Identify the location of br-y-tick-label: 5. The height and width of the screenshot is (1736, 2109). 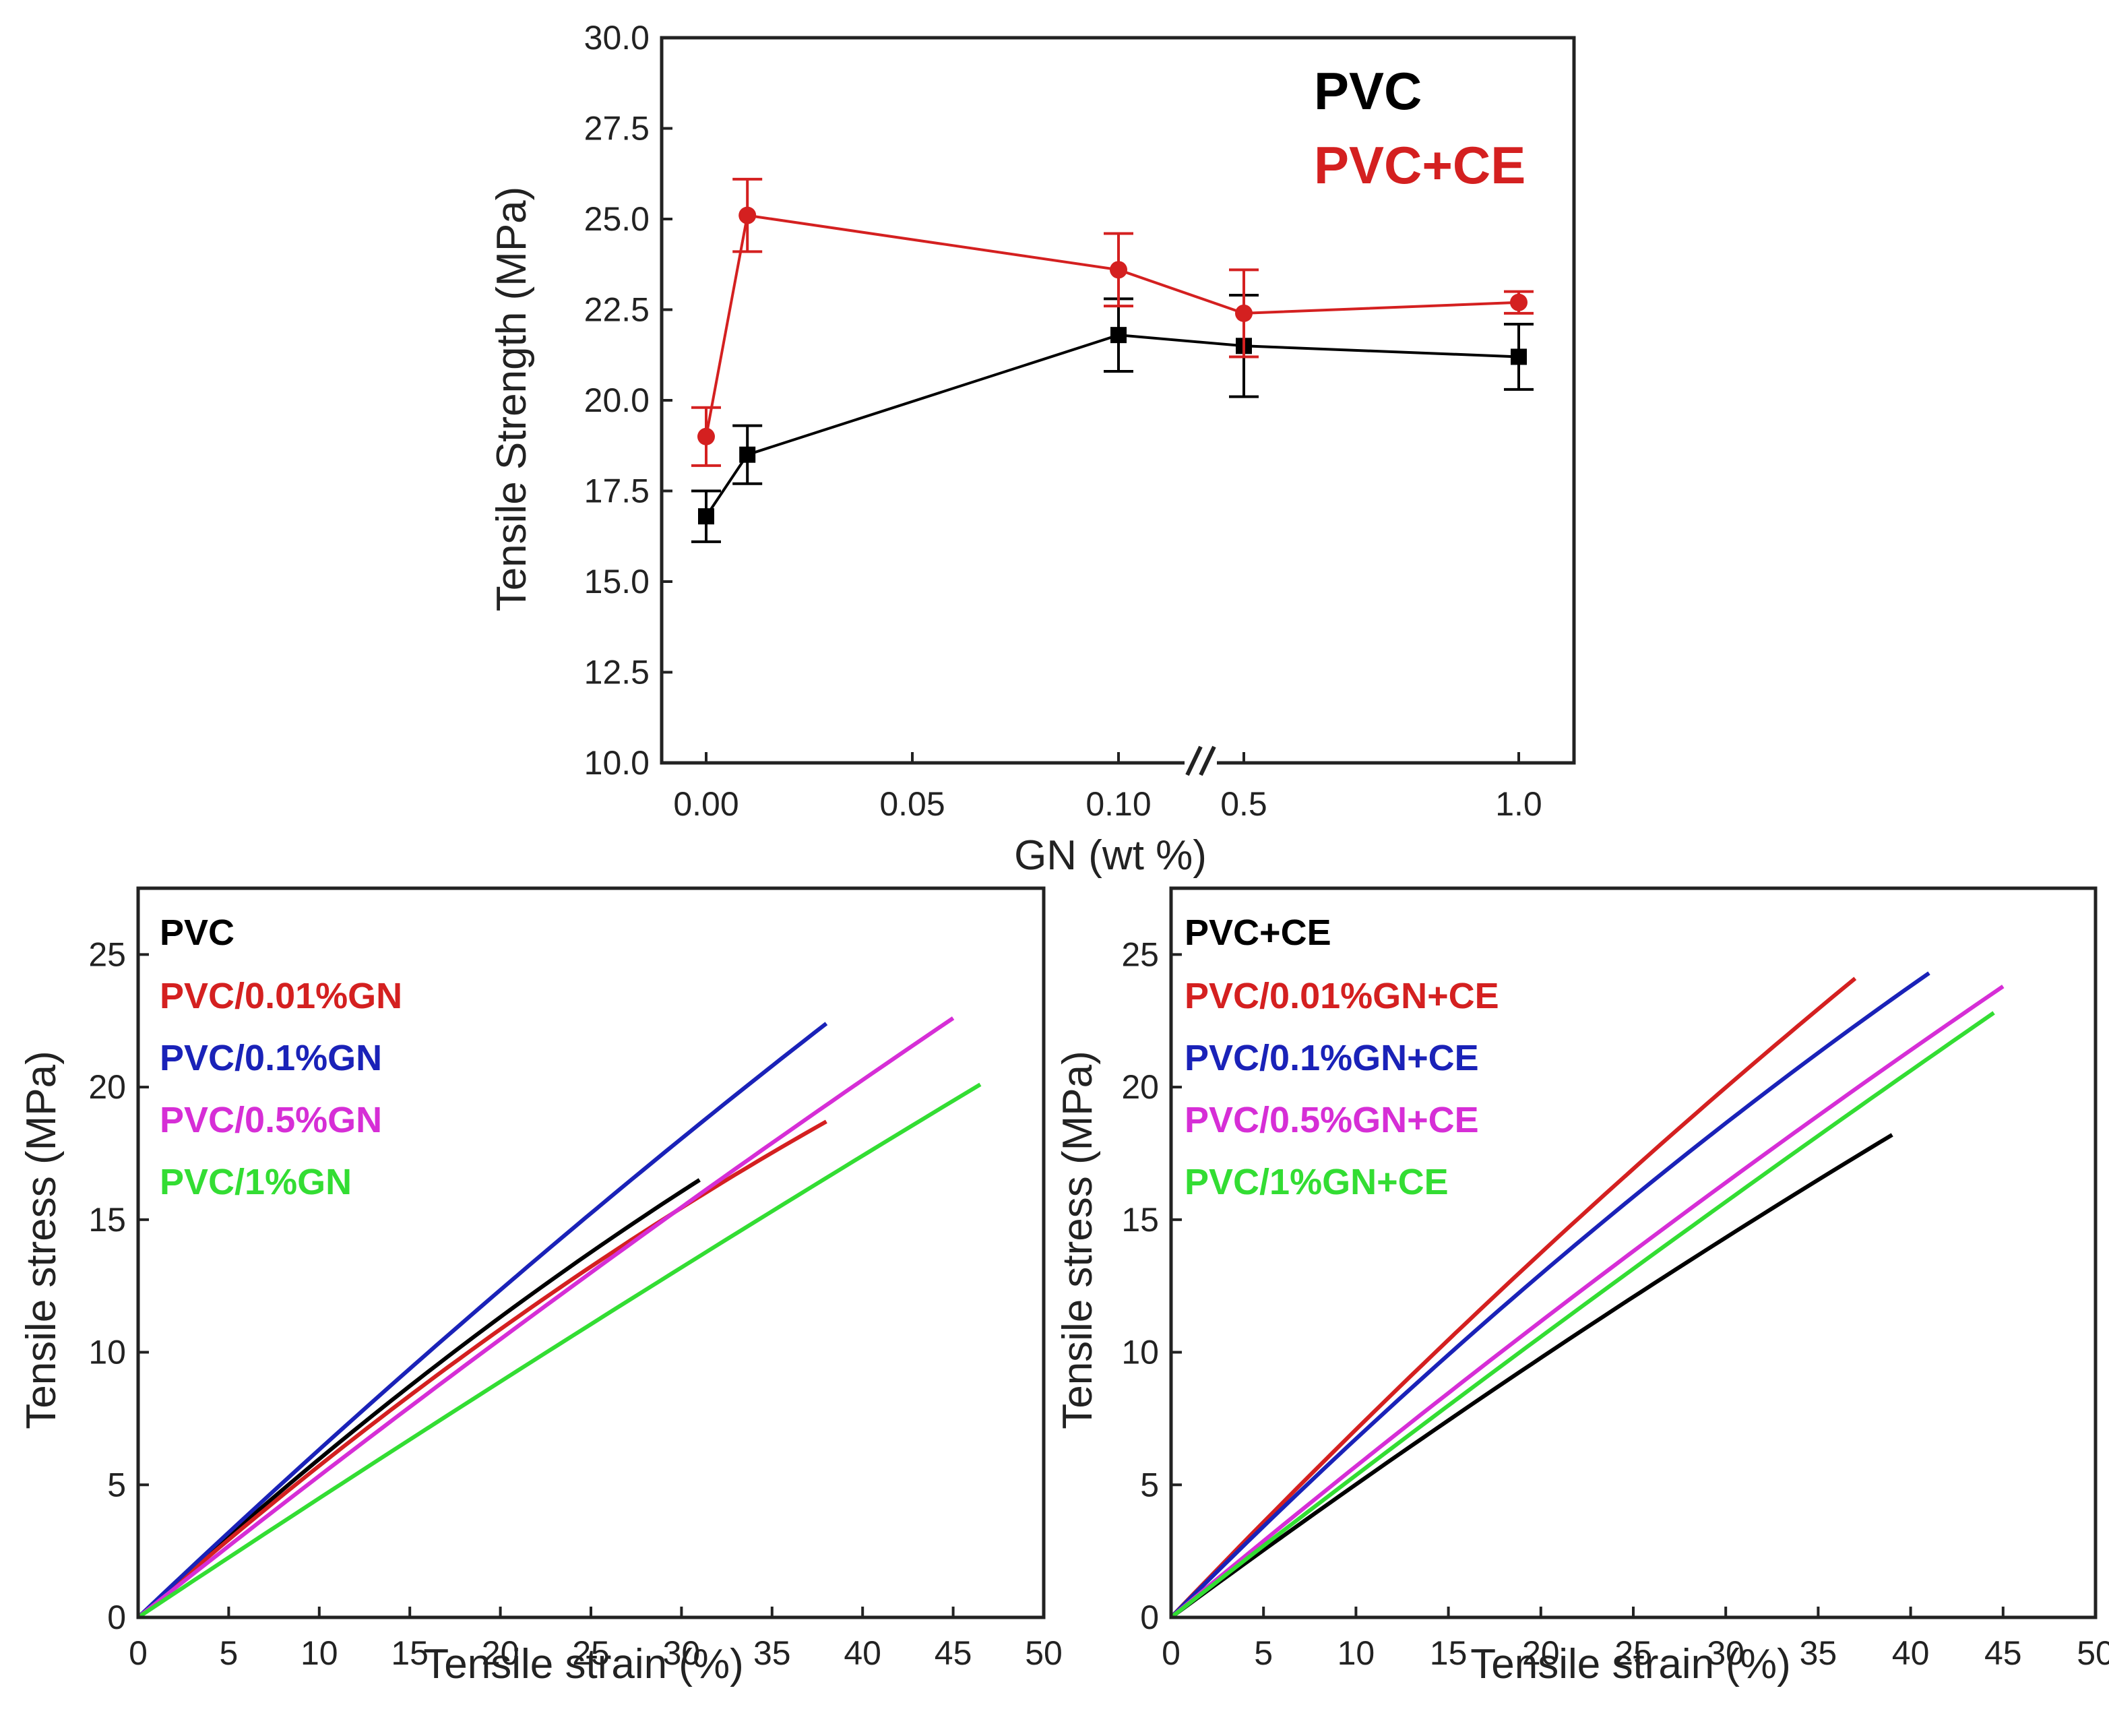
(1149, 1485).